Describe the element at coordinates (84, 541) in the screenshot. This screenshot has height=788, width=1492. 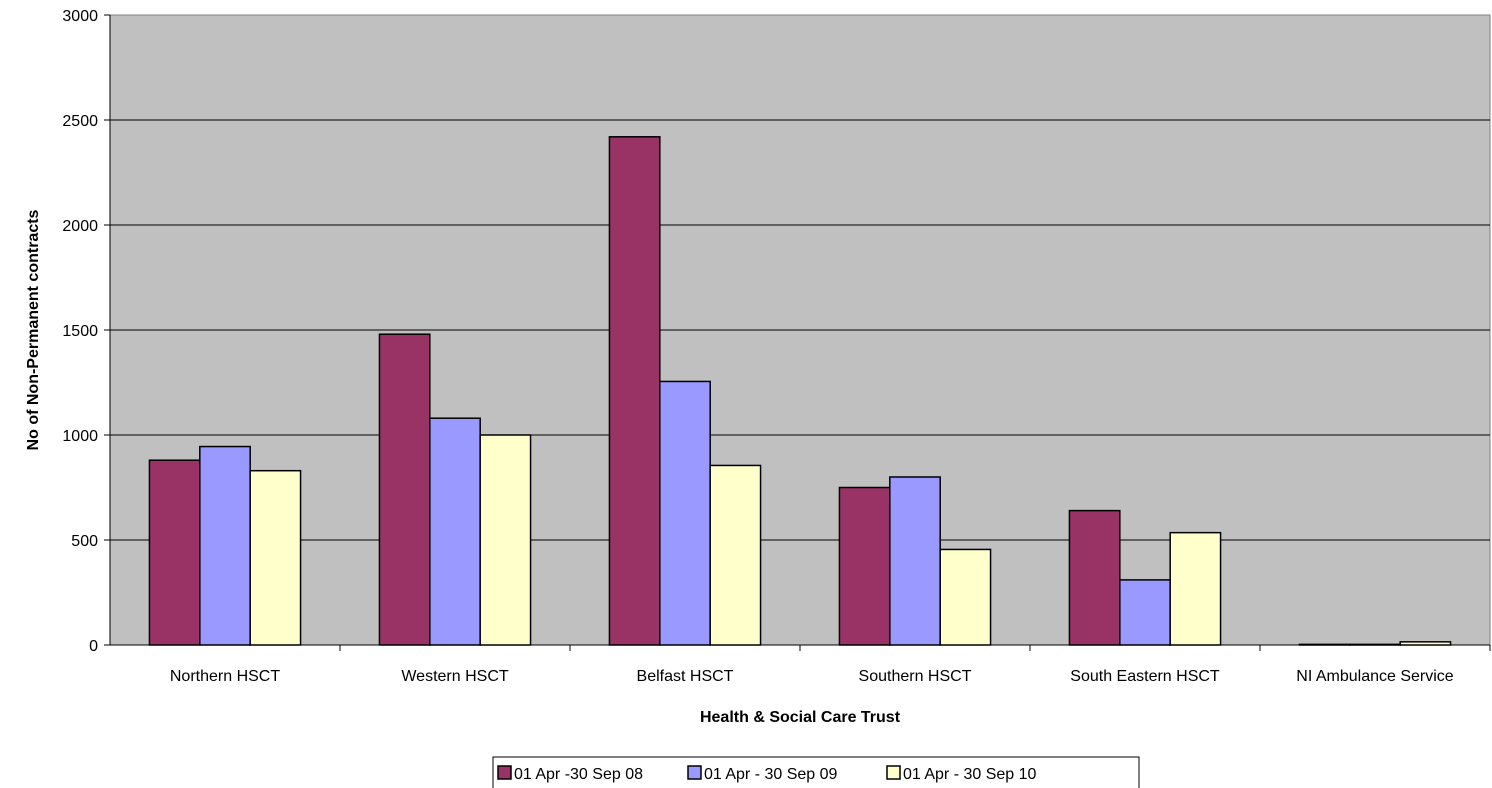
I see `y-tick-label: 500` at that location.